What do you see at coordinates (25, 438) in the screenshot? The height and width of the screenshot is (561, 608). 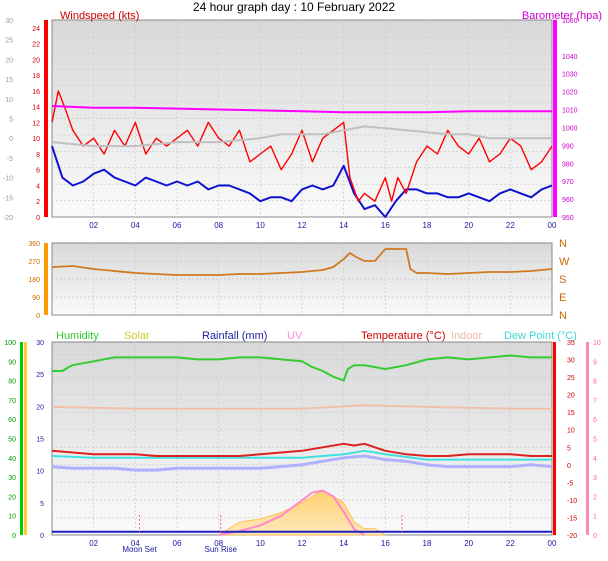 I see `solar-axis-bar` at bounding box center [25, 438].